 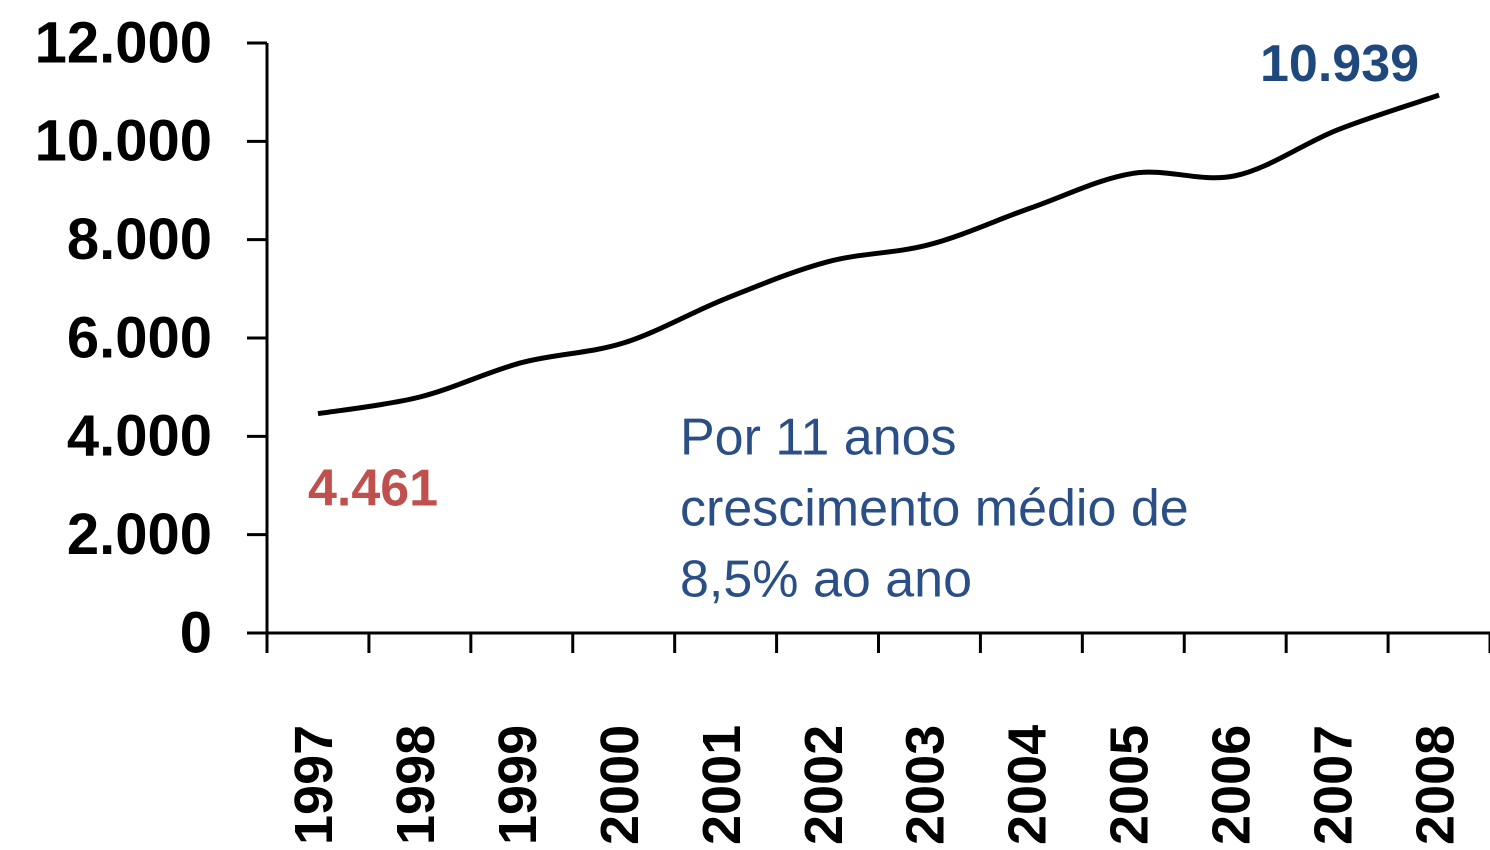 What do you see at coordinates (620, 785) in the screenshot?
I see `x-tick-label: 2000` at bounding box center [620, 785].